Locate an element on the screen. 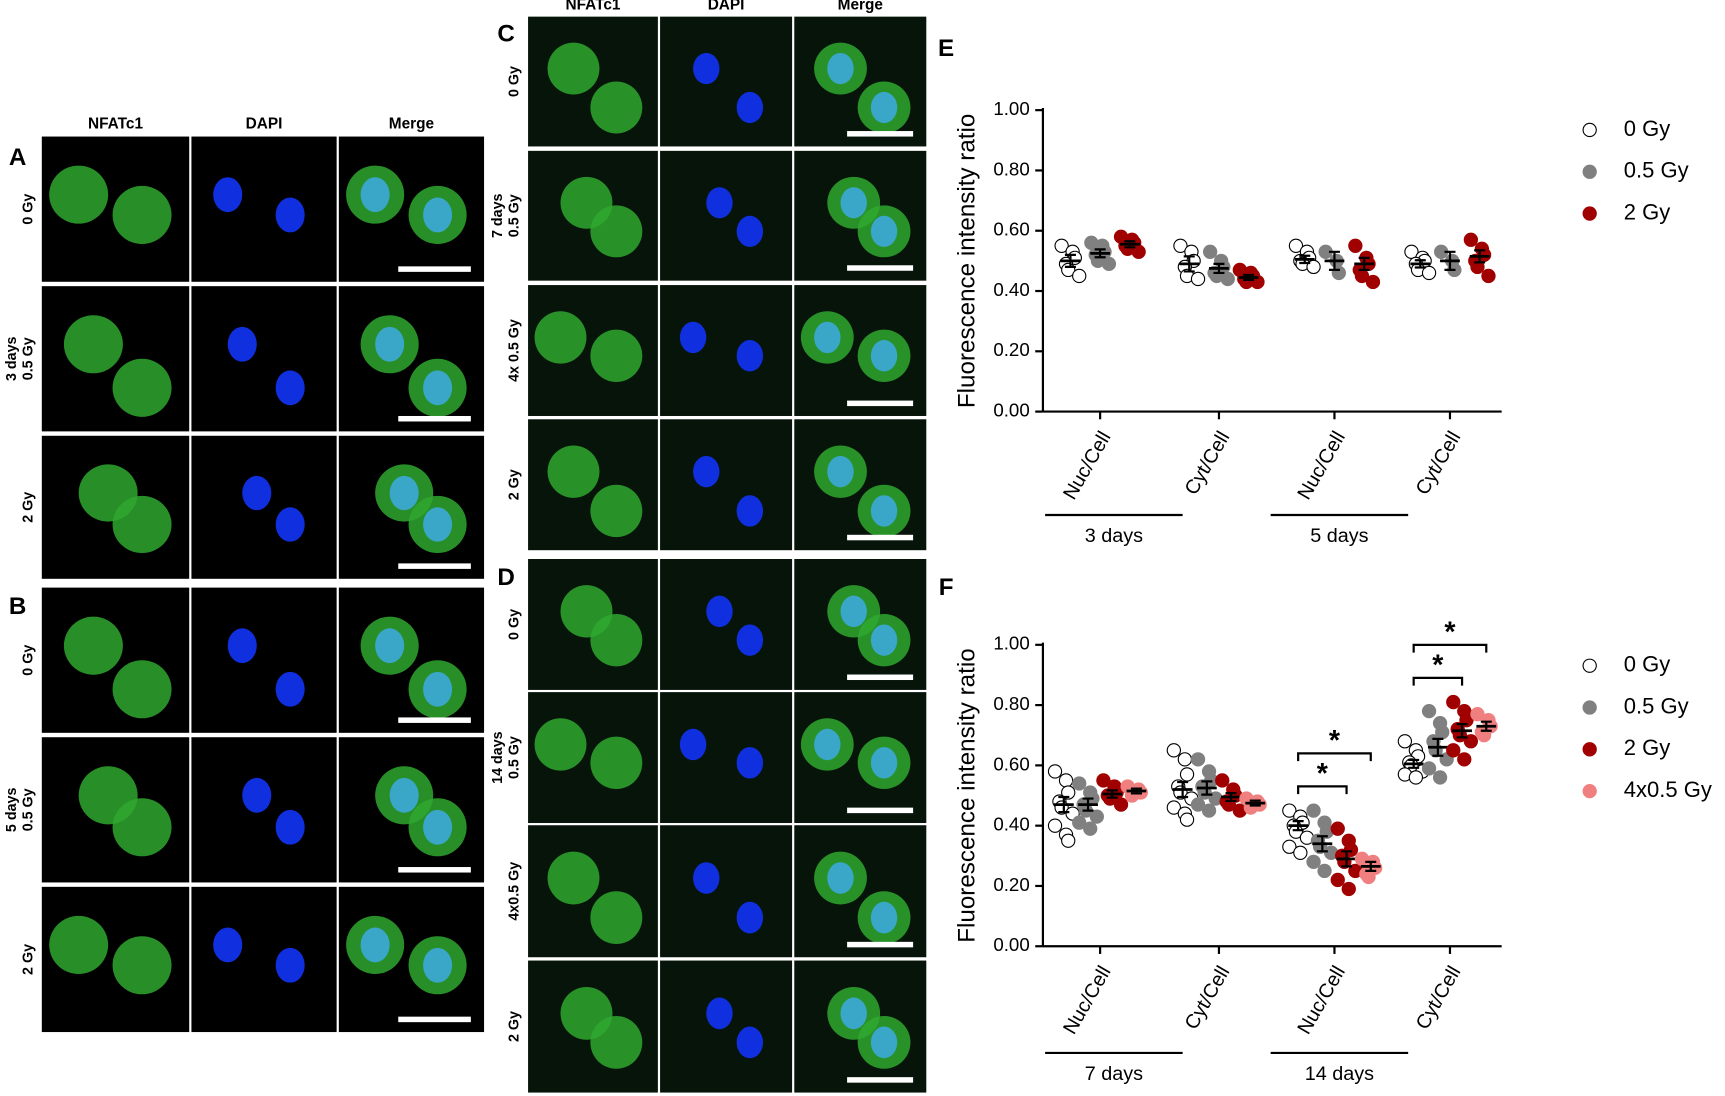 Image resolution: width=1725 pixels, height=1096 pixels. x-tick-label: Cyt/Cell is located at coordinates (1439, 463).